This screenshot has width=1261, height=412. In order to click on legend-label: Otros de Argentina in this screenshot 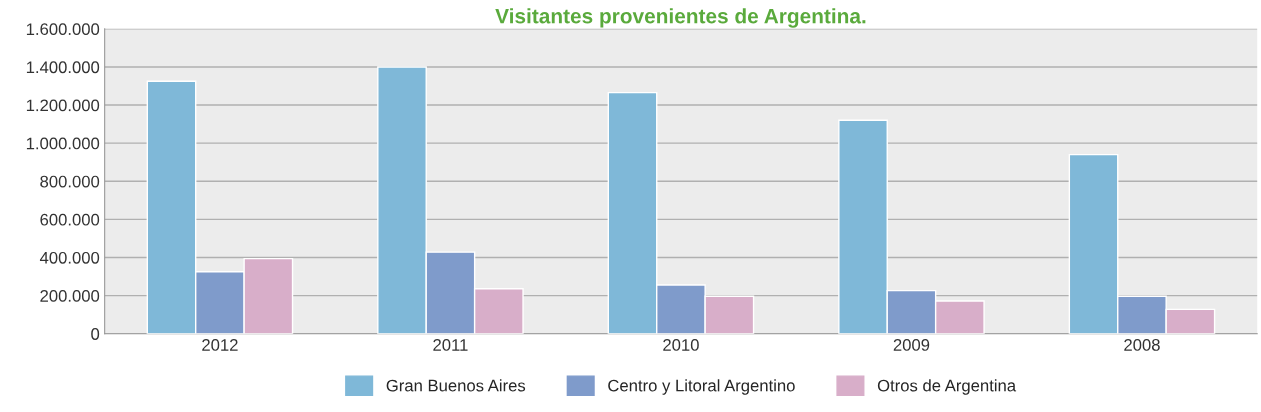, I will do `click(947, 387)`.